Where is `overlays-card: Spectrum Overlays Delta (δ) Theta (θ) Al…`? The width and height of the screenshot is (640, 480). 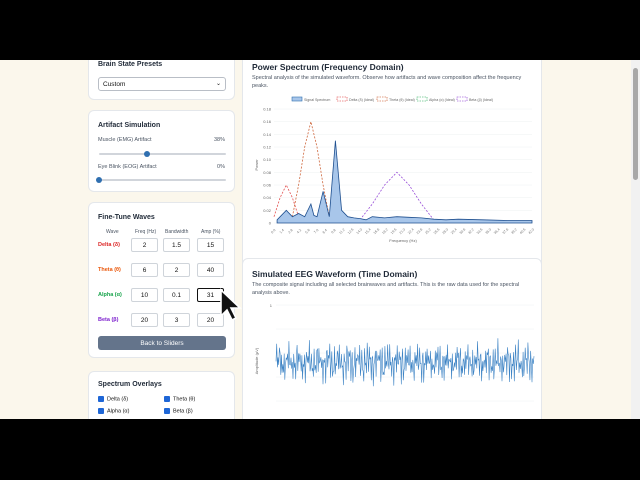 overlays-card: Spectrum Overlays Delta (δ) Theta (θ) Al… is located at coordinates (161, 395).